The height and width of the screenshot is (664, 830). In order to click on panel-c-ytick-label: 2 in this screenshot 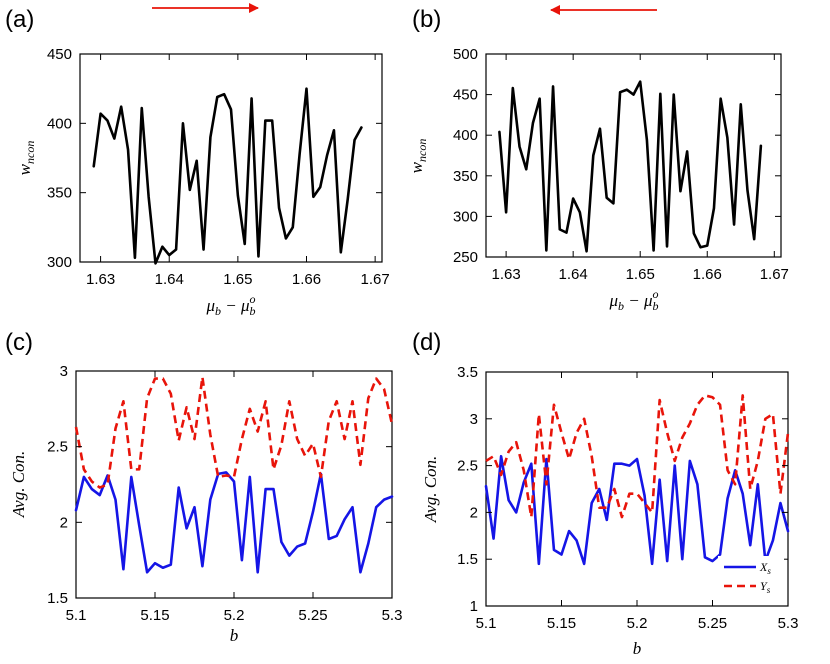, I will do `click(64, 522)`.